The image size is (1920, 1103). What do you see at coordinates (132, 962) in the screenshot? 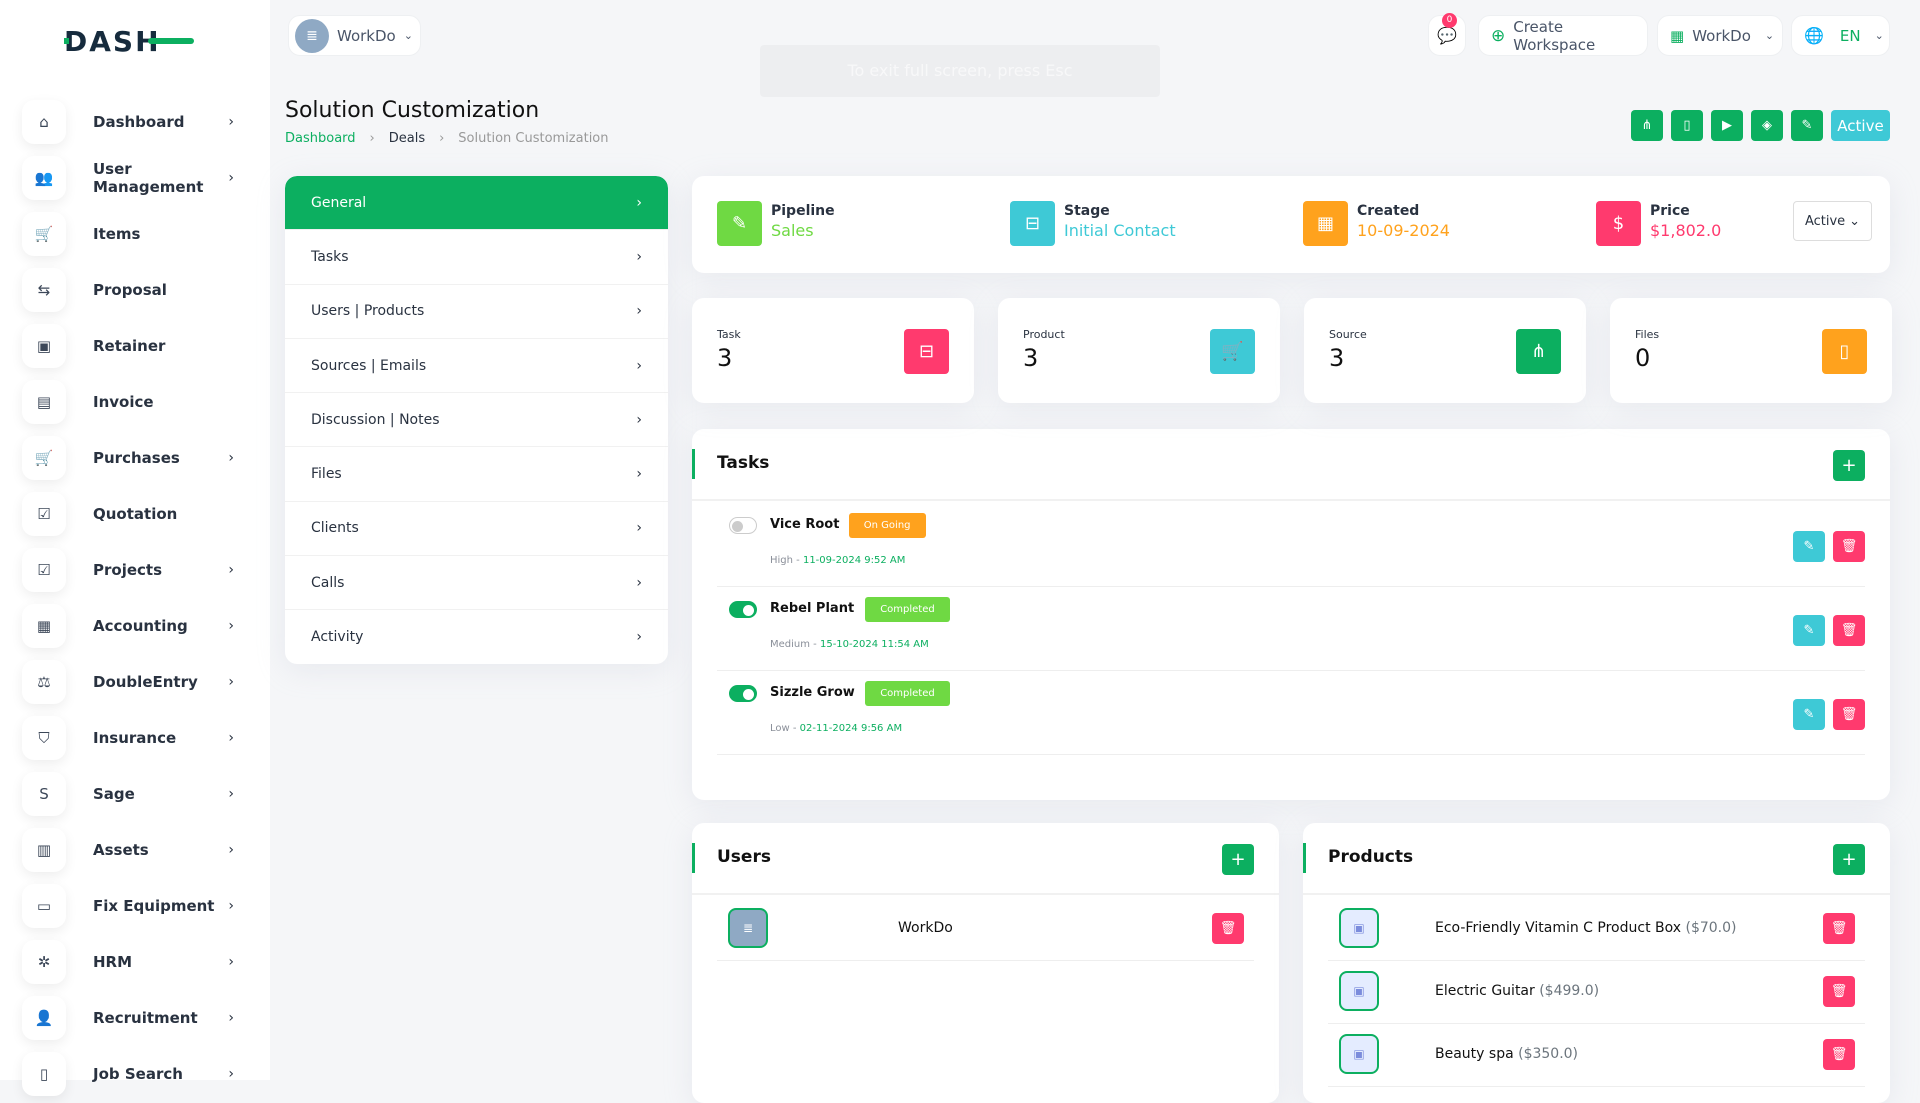
I see `sidebar-item-hrm: ✲ HRM ›` at bounding box center [132, 962].